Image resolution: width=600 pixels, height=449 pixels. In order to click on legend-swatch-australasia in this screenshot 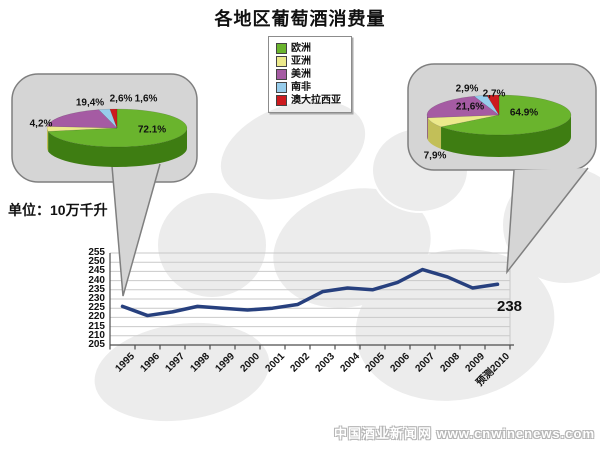, I will do `click(281, 100)`.